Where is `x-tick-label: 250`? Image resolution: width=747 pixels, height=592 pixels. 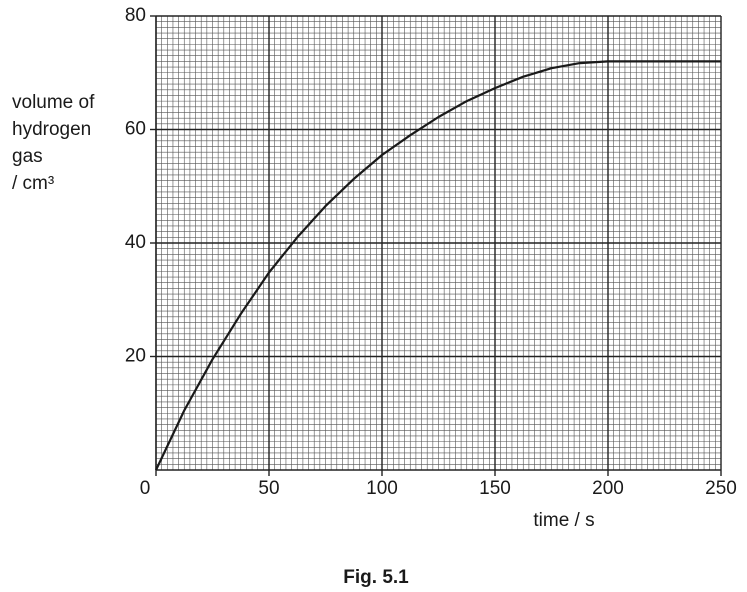
x-tick-label: 250 is located at coordinates (721, 488).